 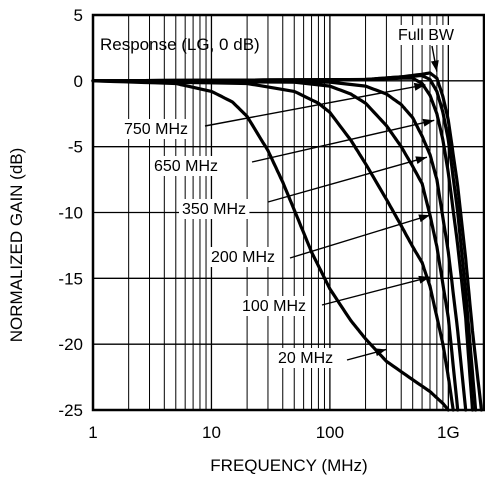 What do you see at coordinates (448, 432) in the screenshot?
I see `x-tick-label: 1G` at bounding box center [448, 432].